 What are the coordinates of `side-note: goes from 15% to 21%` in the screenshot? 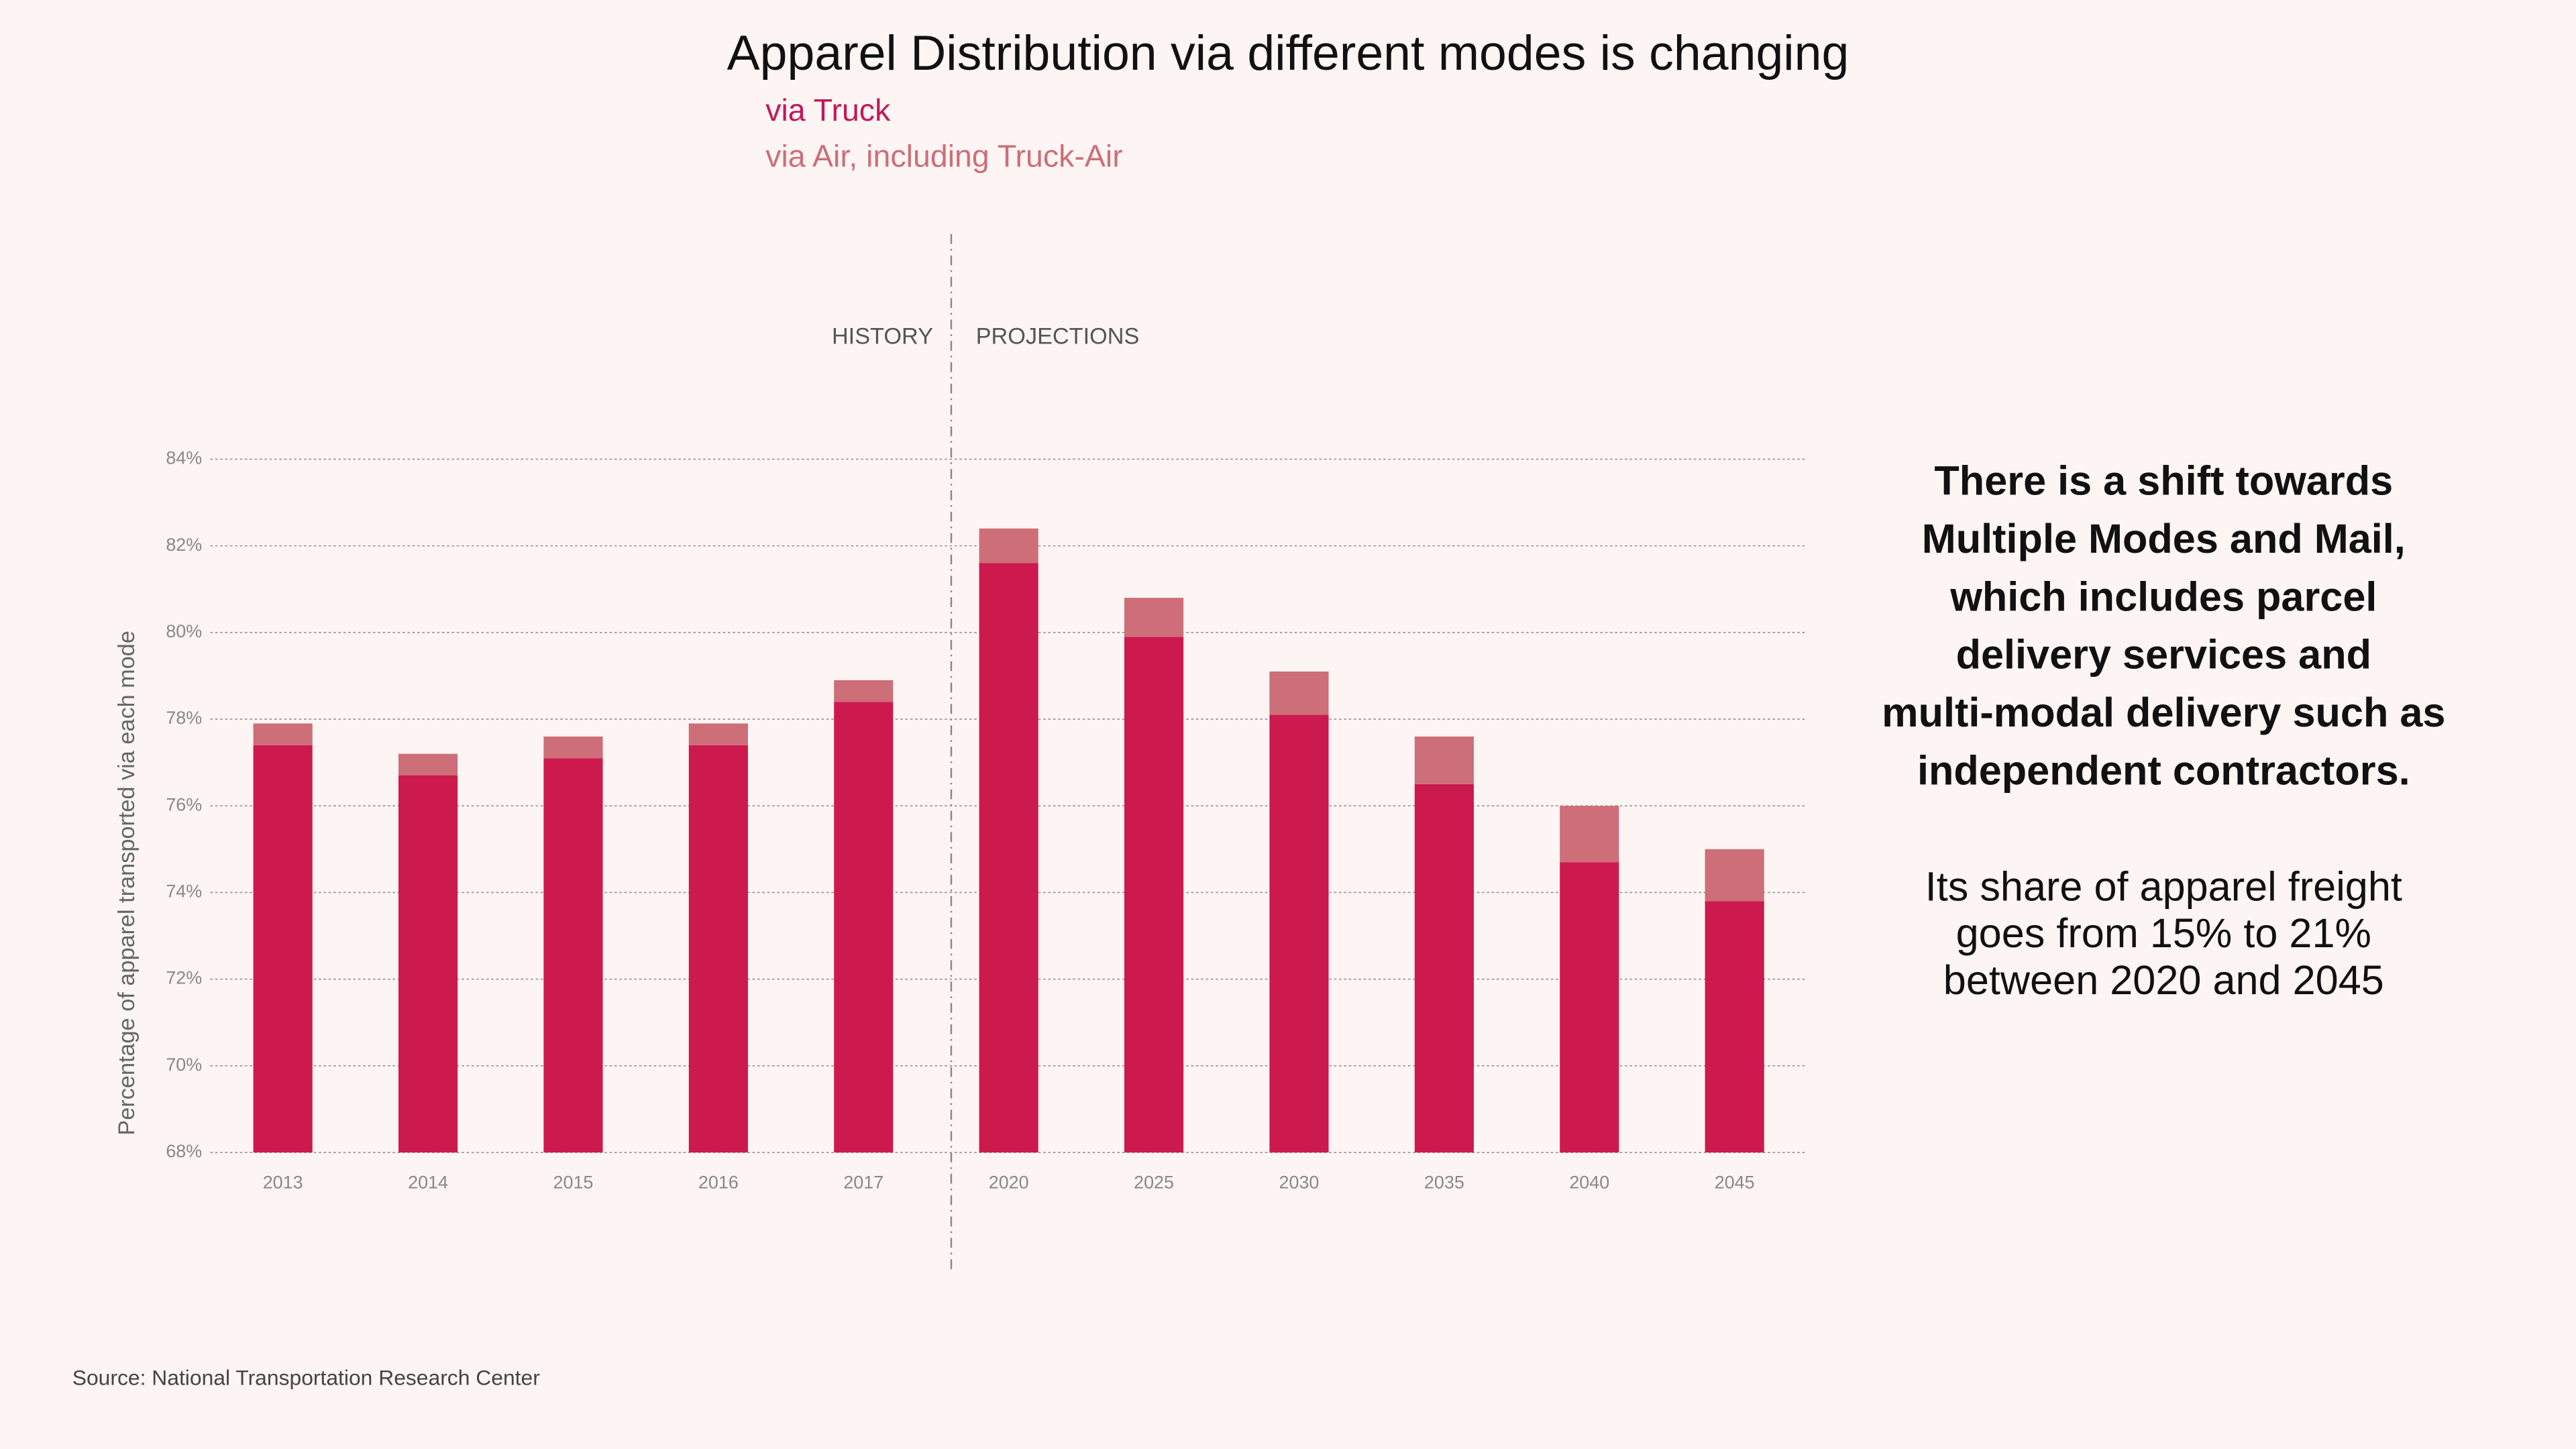 It's located at (2163, 933).